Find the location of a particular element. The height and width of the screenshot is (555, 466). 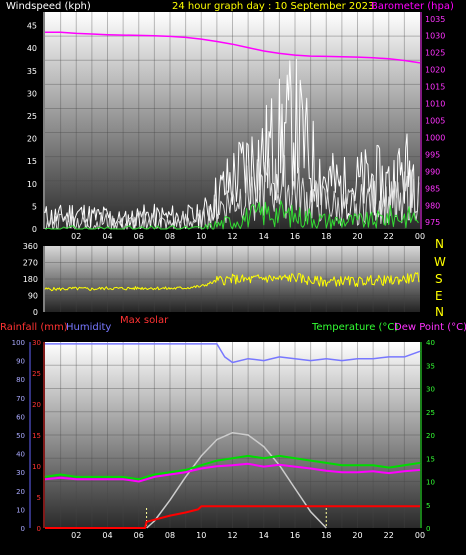

compass-label: S is located at coordinates (439, 279).